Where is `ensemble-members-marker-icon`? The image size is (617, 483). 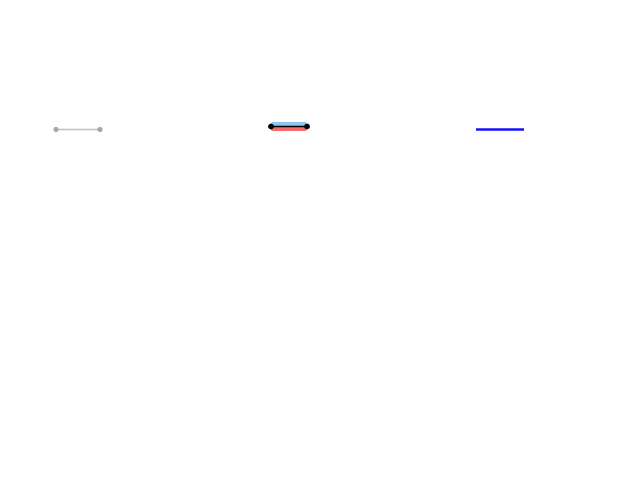 ensemble-members-marker-icon is located at coordinates (78, 131).